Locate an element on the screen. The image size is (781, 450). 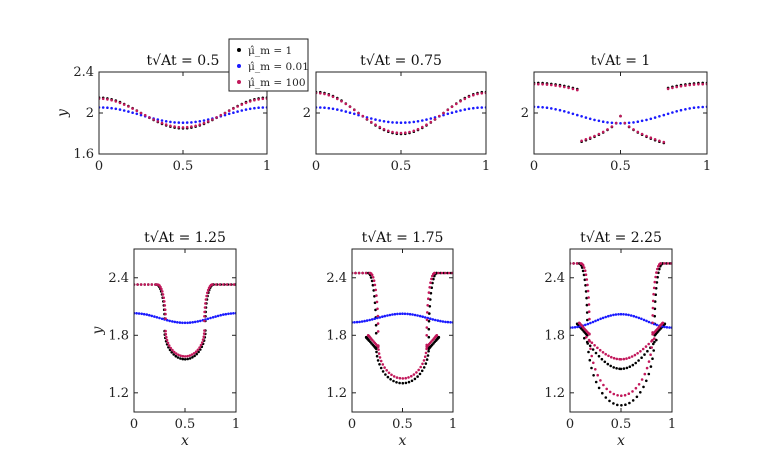
panel-title: t√At = 1.25 is located at coordinates (185, 238).